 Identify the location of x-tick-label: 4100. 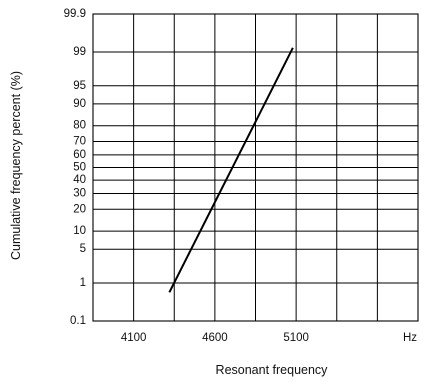
(134, 338).